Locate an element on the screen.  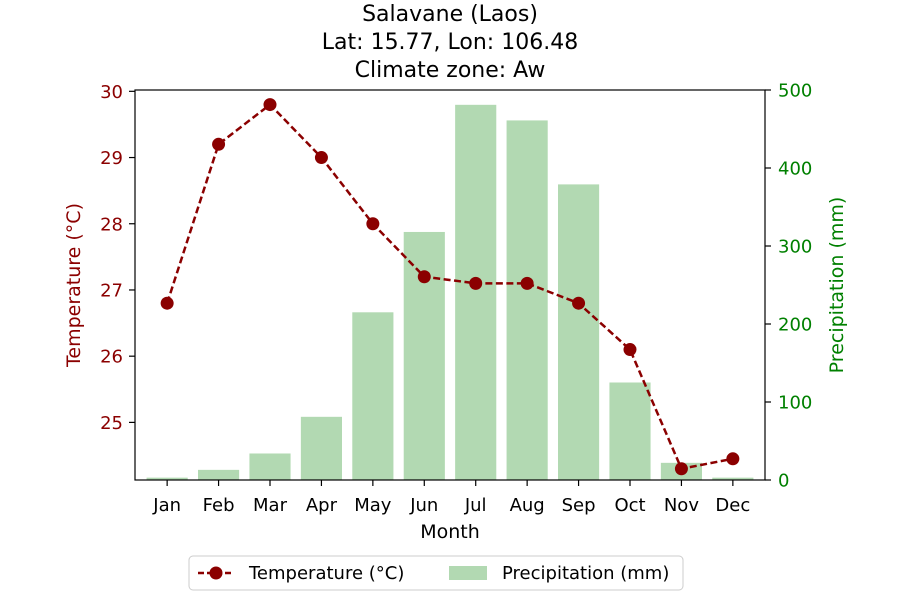
temperature-tick-label: 25 is located at coordinates (111, 423).